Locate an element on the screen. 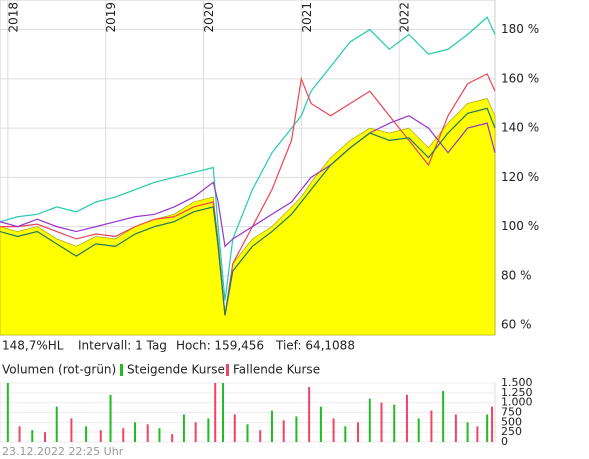 This screenshot has height=459, width=589. x-tick-label: 2019 is located at coordinates (111, 17).